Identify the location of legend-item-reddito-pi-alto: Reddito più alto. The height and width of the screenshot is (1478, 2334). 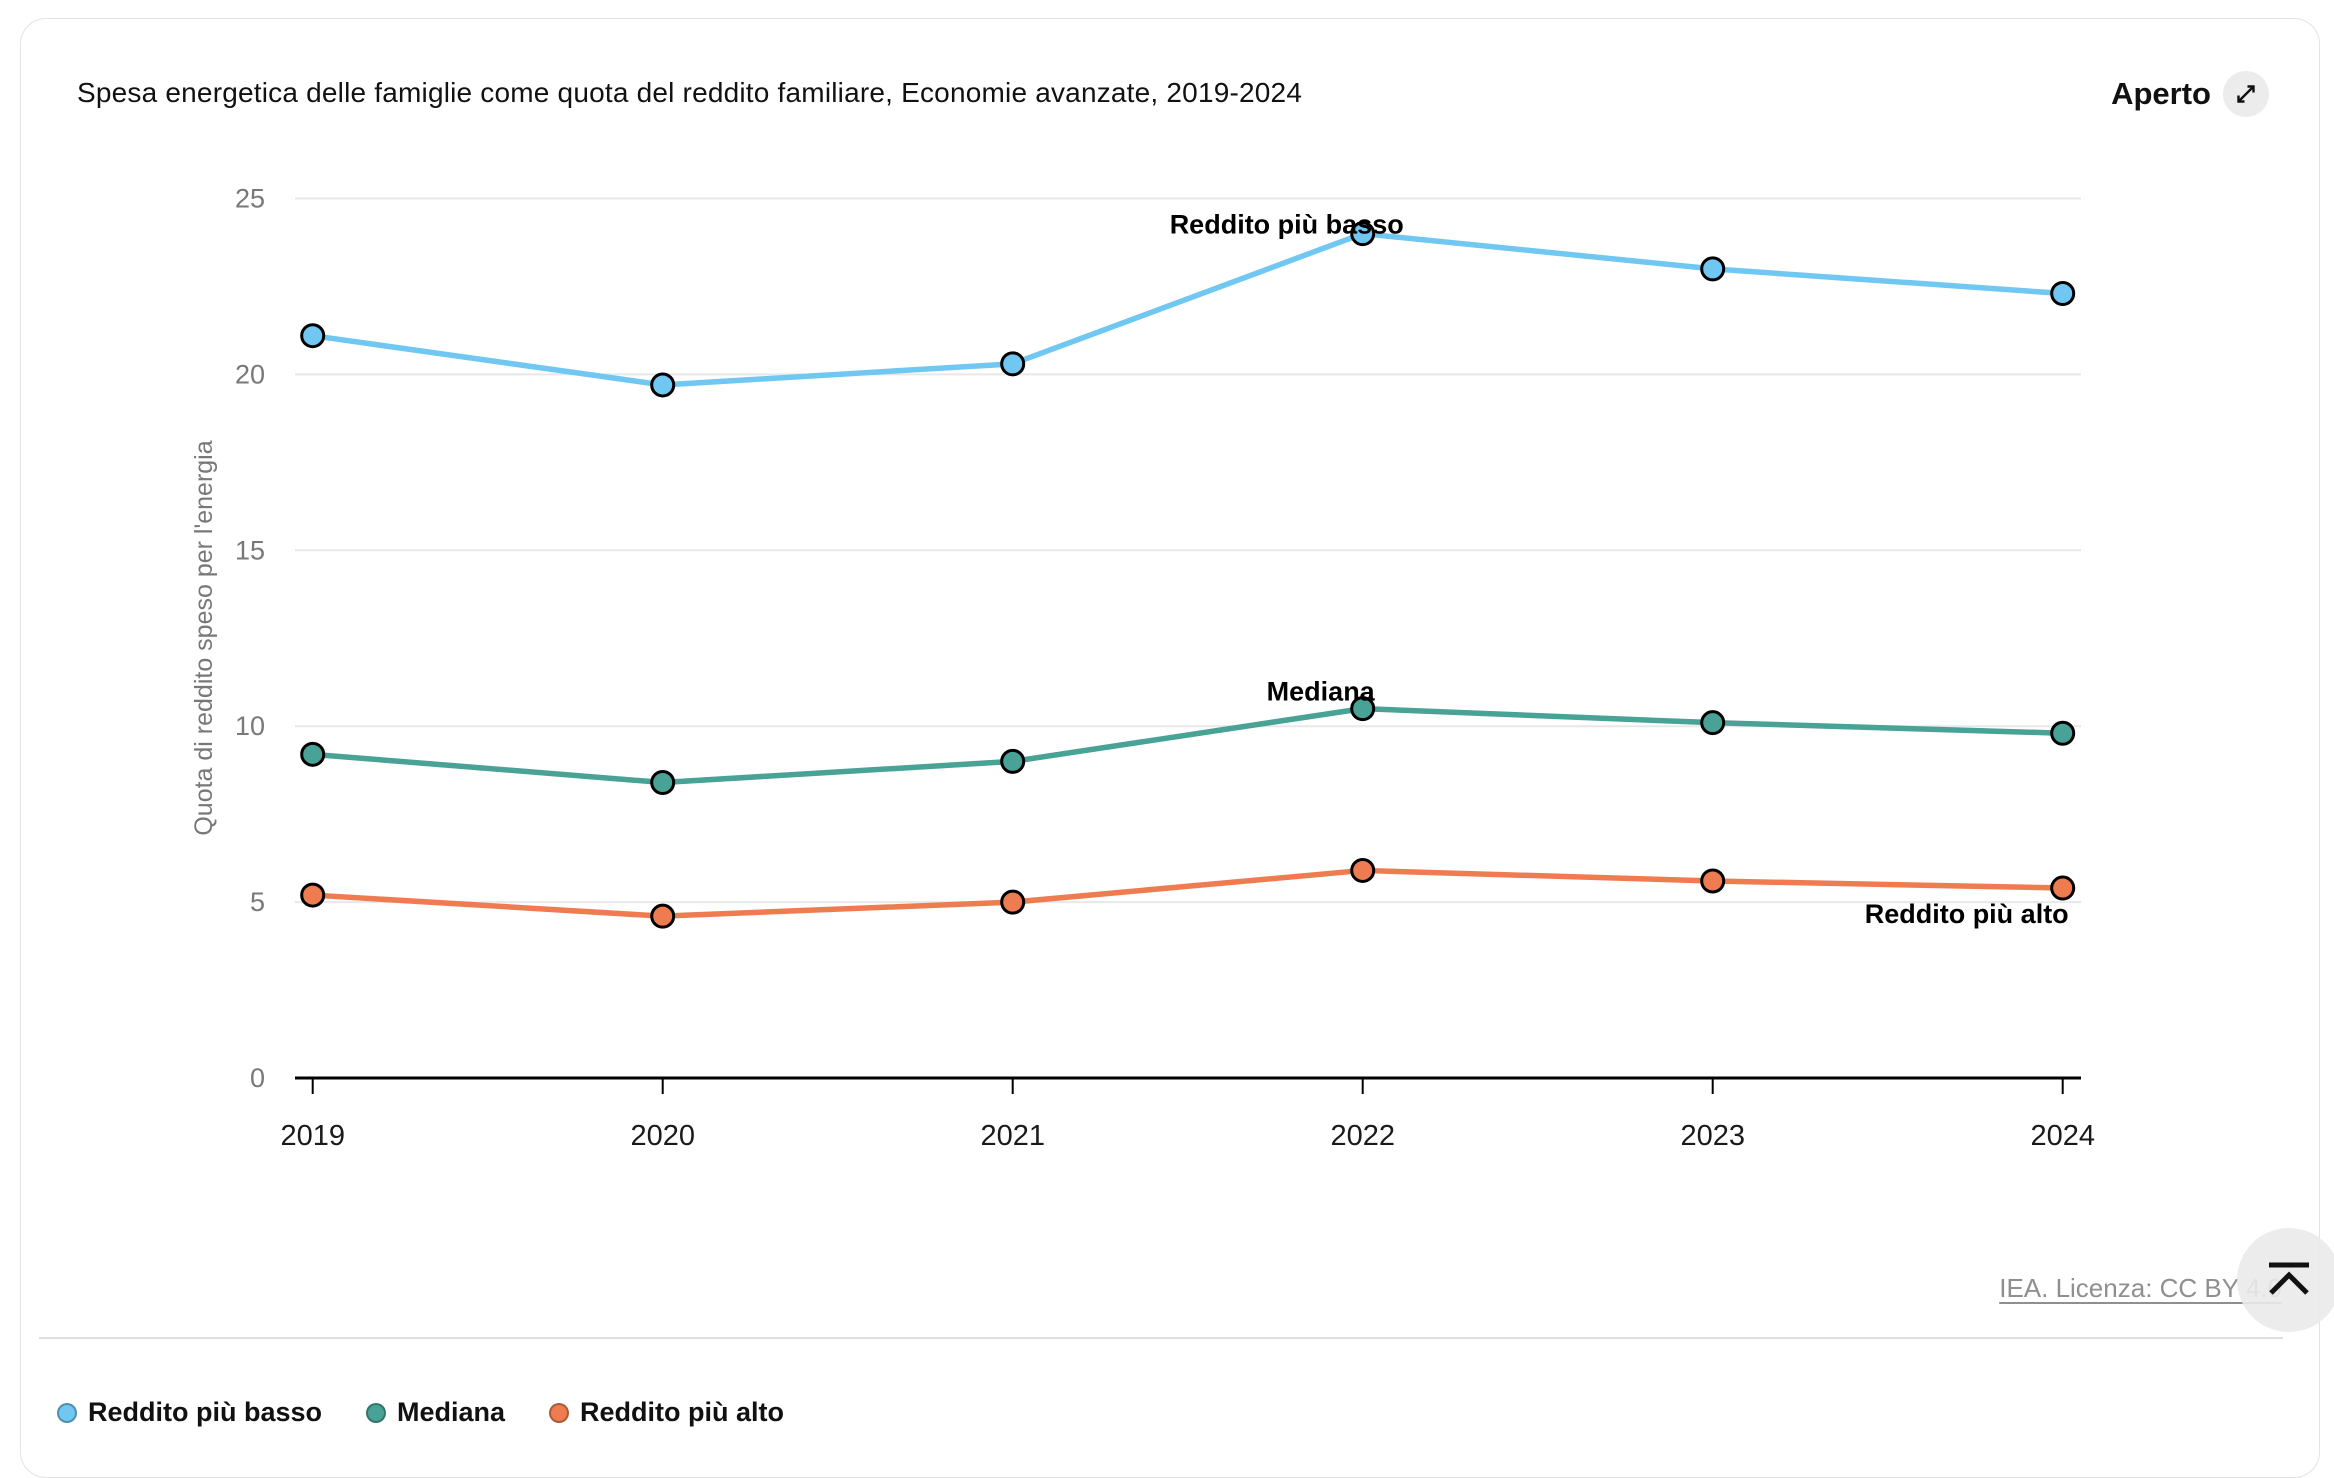
(666, 1412).